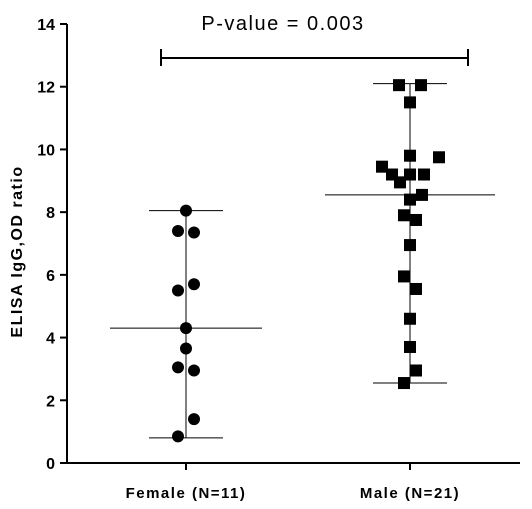 The height and width of the screenshot is (509, 532). Describe the element at coordinates (17, 251) in the screenshot. I see `y-axis-title: ELISA IgG,OD ratio` at that location.